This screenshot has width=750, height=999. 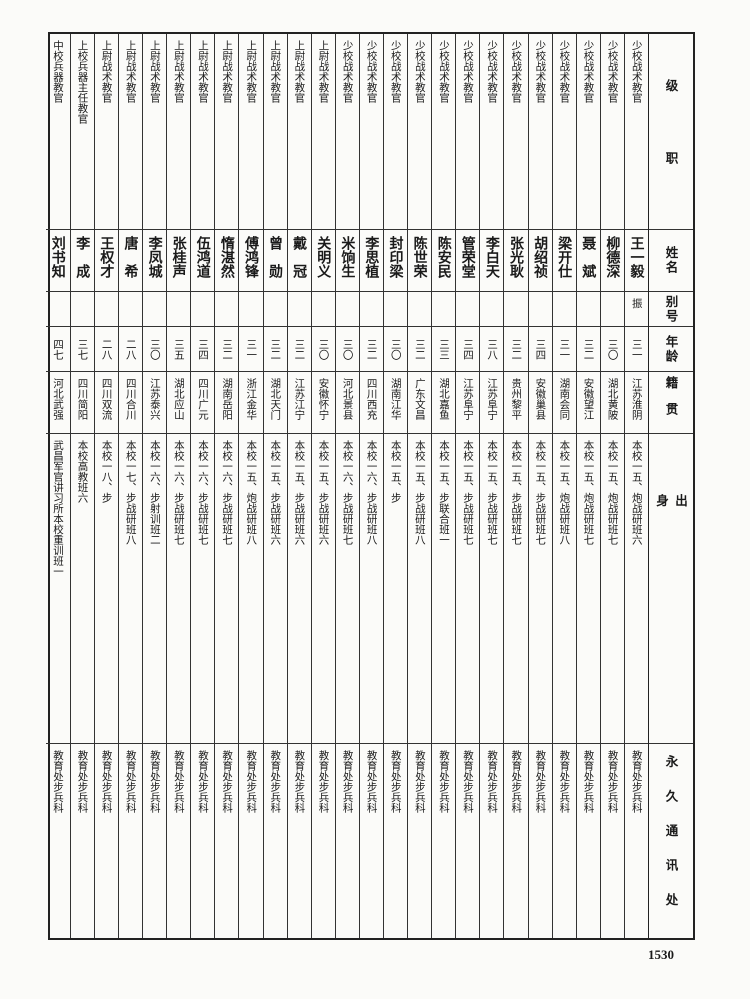 I want to click on native-place-cell: 江苏阜宁, so click(x=468, y=403).